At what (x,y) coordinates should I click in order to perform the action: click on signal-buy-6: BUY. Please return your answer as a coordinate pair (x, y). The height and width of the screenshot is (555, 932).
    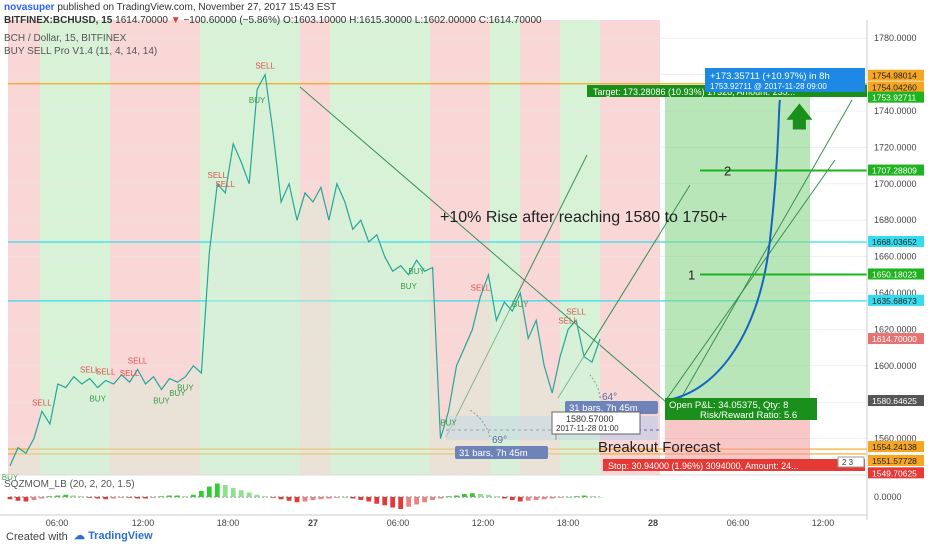
    Looking at the image, I should click on (97, 399).